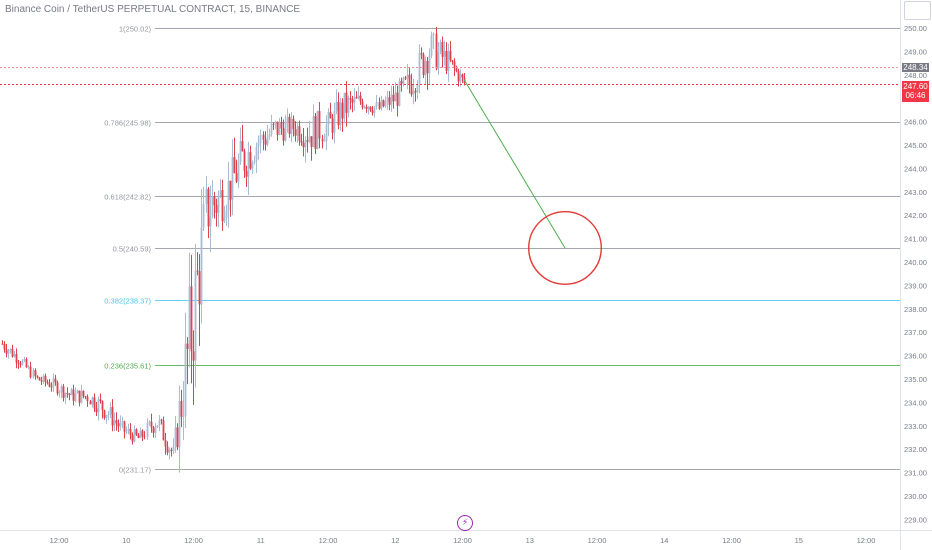 The image size is (932, 550). What do you see at coordinates (915, 67) in the screenshot?
I see `prev-close-price-label: 248.34` at bounding box center [915, 67].